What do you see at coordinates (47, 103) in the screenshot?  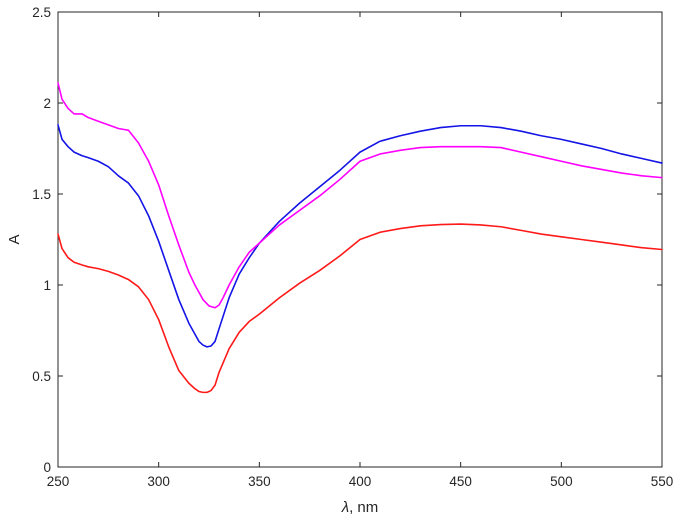 I see `y-tick-label: 2` at bounding box center [47, 103].